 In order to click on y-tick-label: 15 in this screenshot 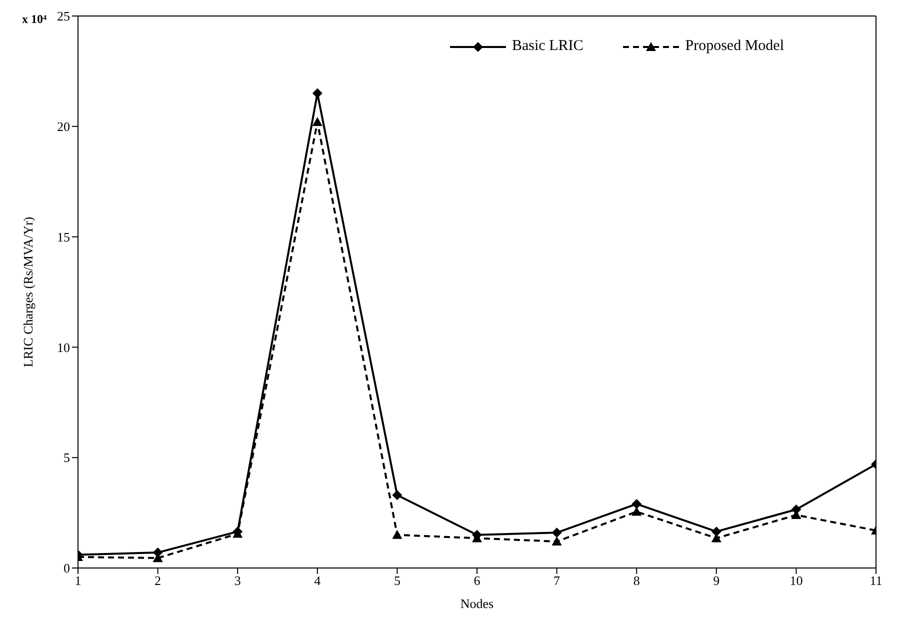, I will do `click(63, 236)`.